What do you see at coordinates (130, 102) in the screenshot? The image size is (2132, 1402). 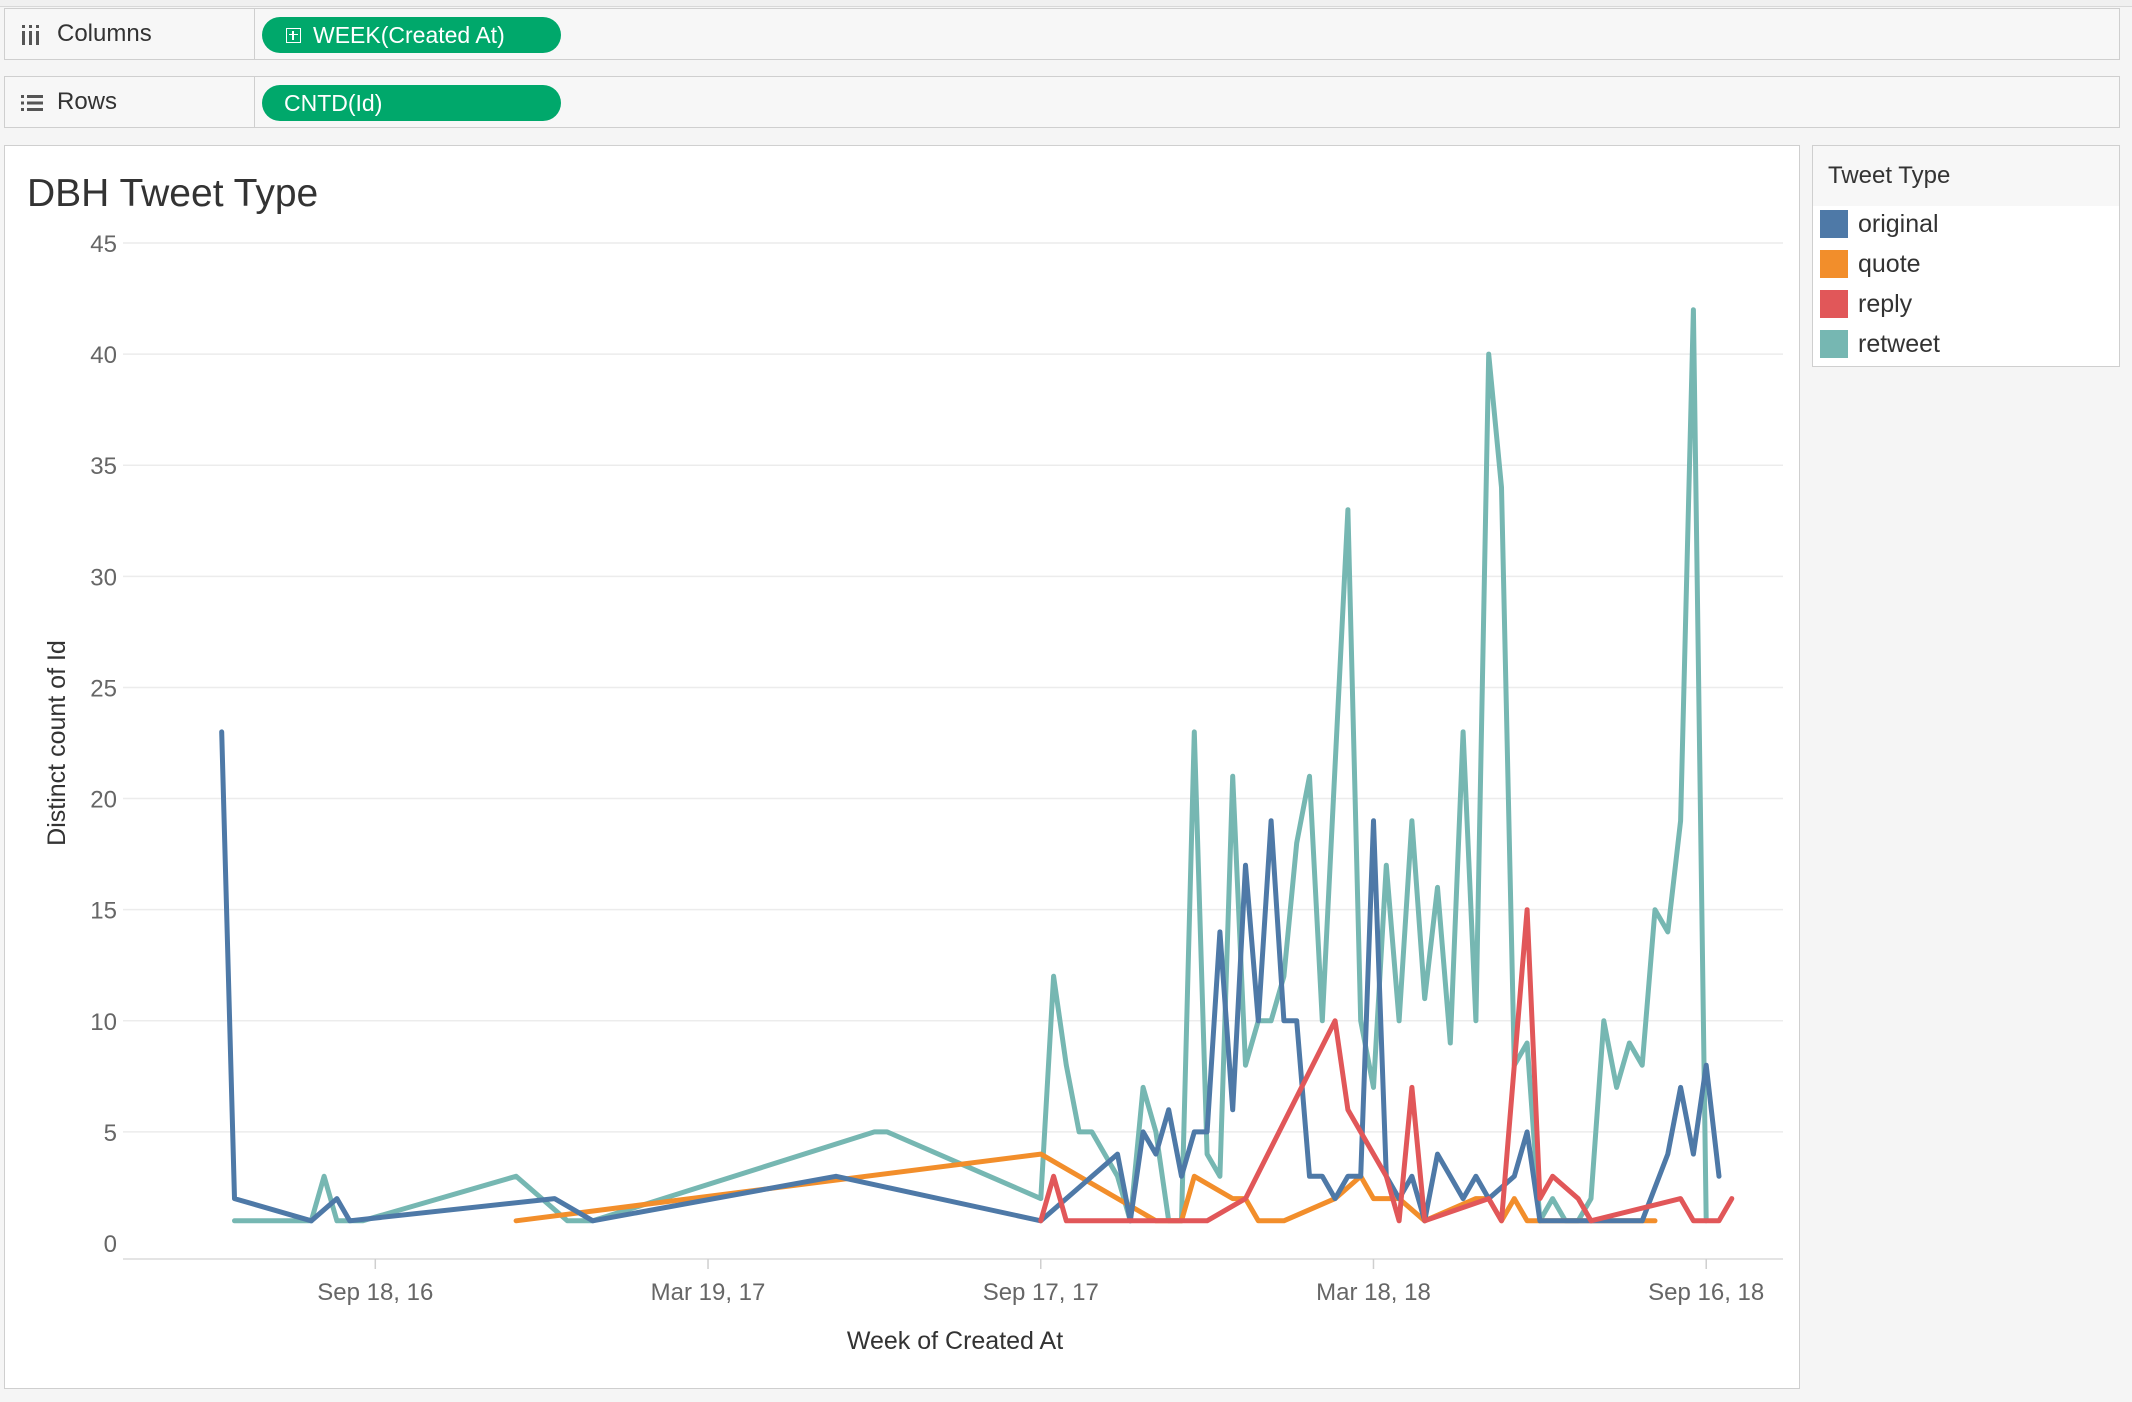 I see `rows-shelf-label: Rows` at bounding box center [130, 102].